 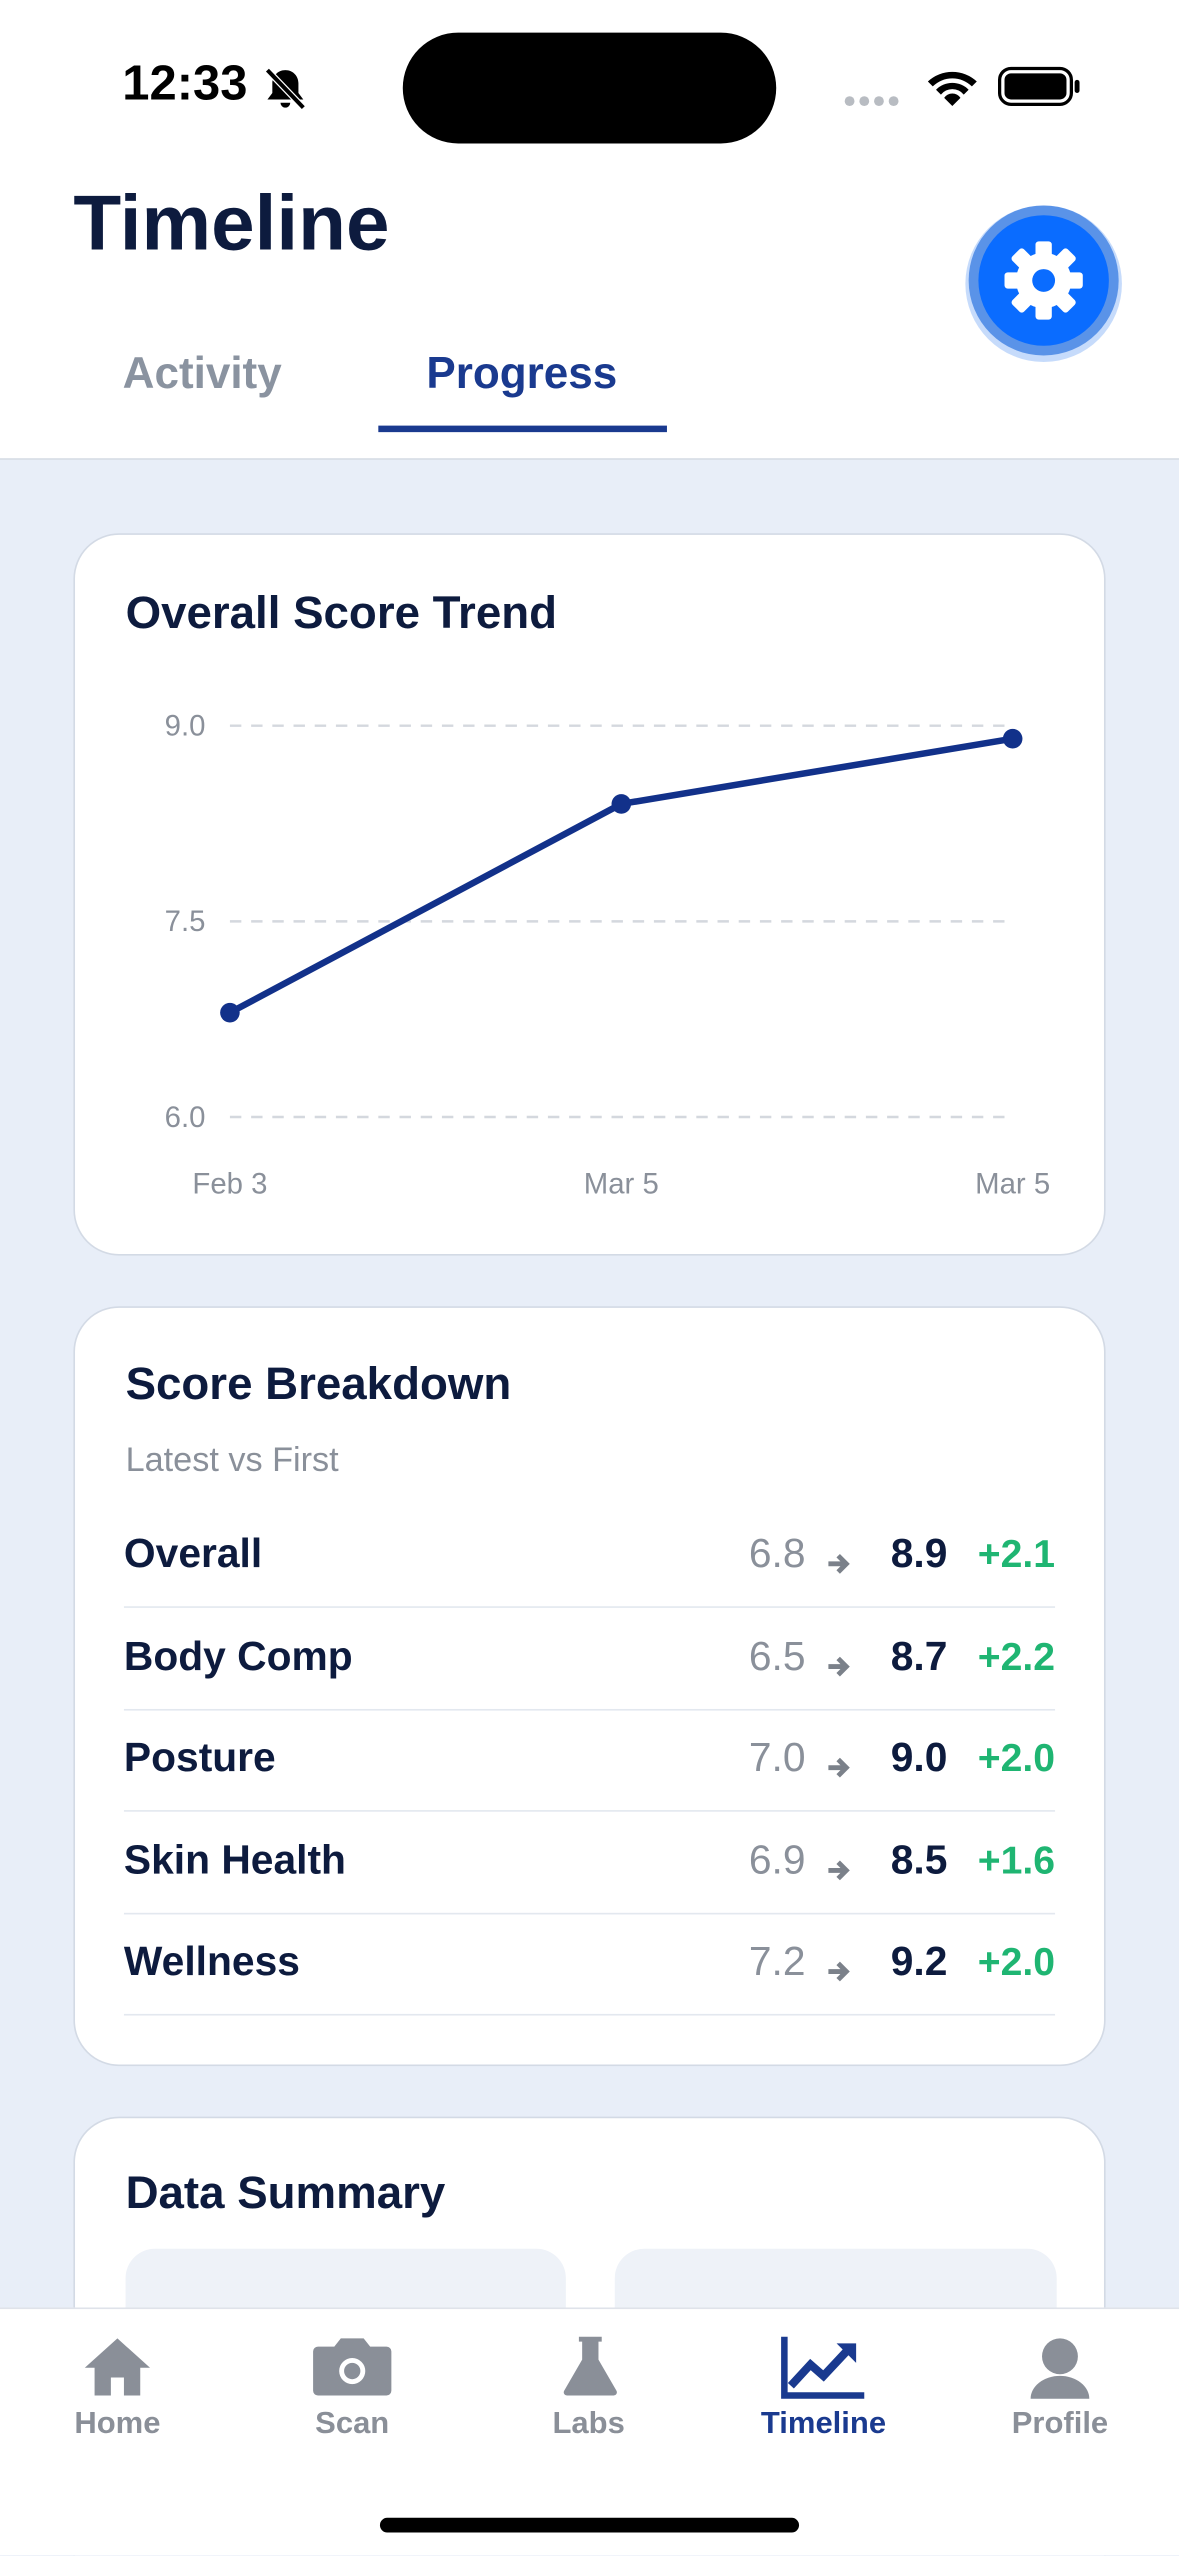 What do you see at coordinates (777, 1961) in the screenshot?
I see `first-score: 7.2` at bounding box center [777, 1961].